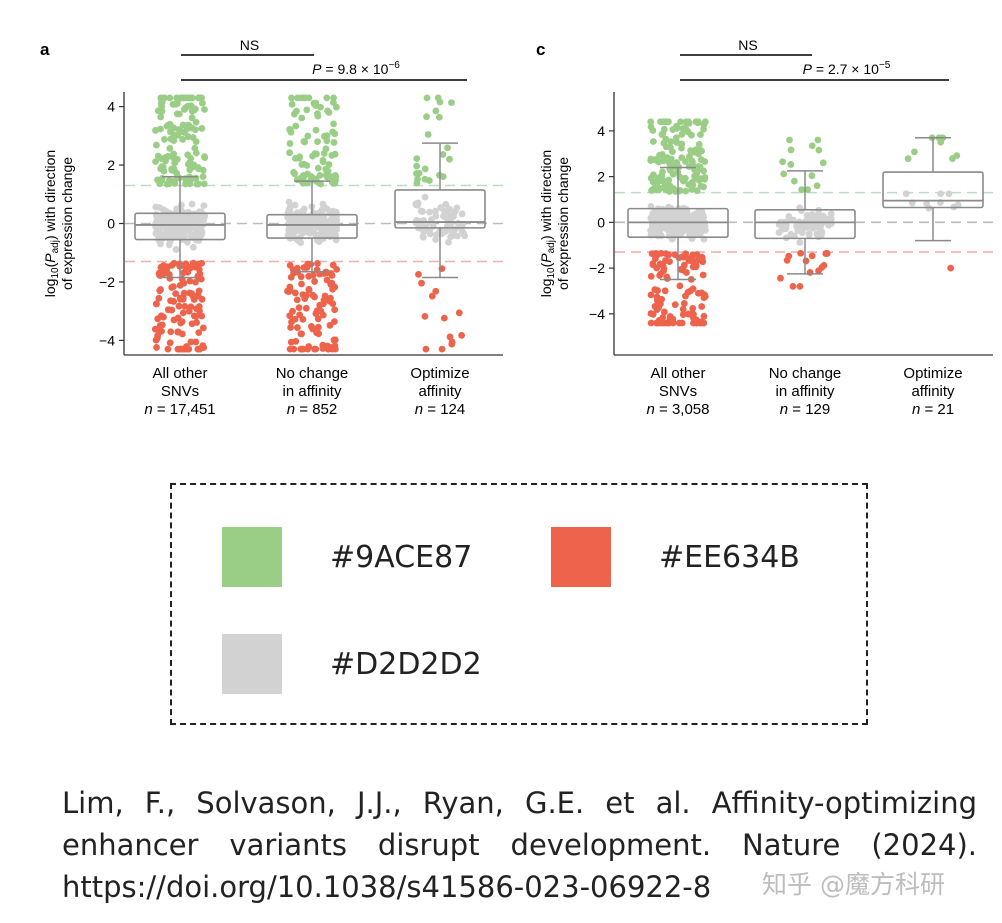  Describe the element at coordinates (312, 373) in the screenshot. I see `category-label-line1: No change` at that location.